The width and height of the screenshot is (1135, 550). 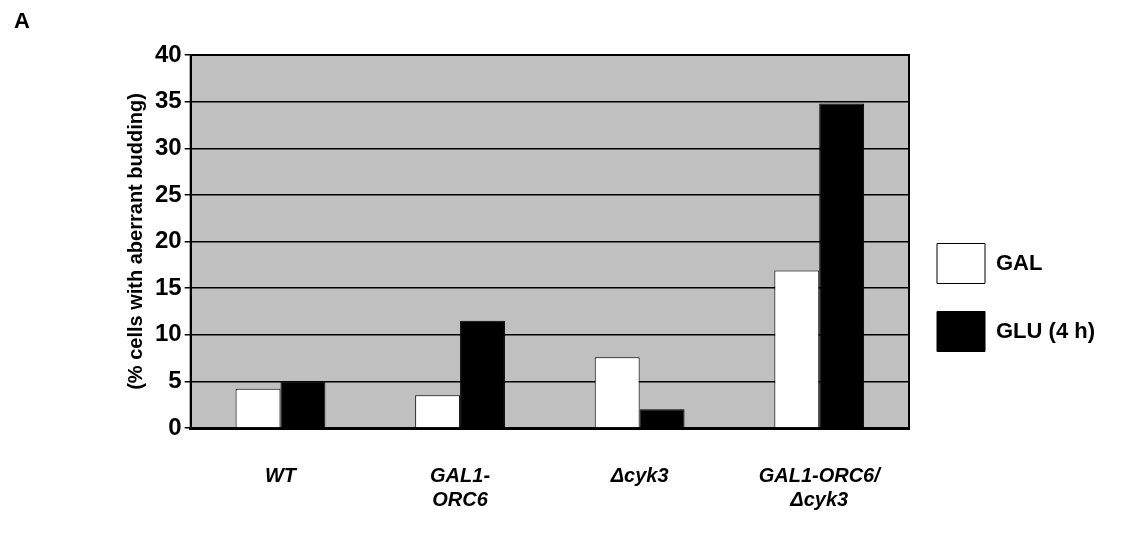 What do you see at coordinates (168, 53) in the screenshot?
I see `y-tick-label: 40` at bounding box center [168, 53].